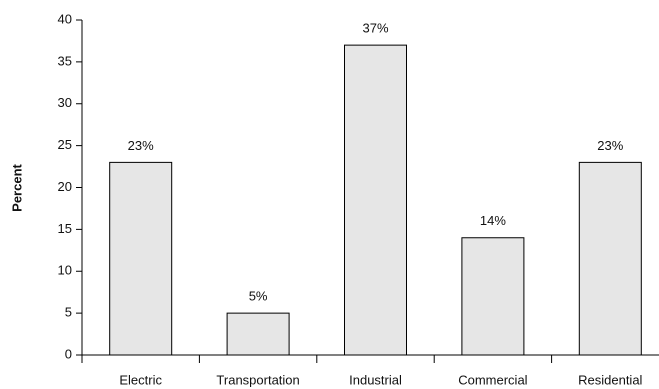 The width and height of the screenshot is (659, 389). What do you see at coordinates (68, 312) in the screenshot?
I see `y-tick-label: 5` at bounding box center [68, 312].